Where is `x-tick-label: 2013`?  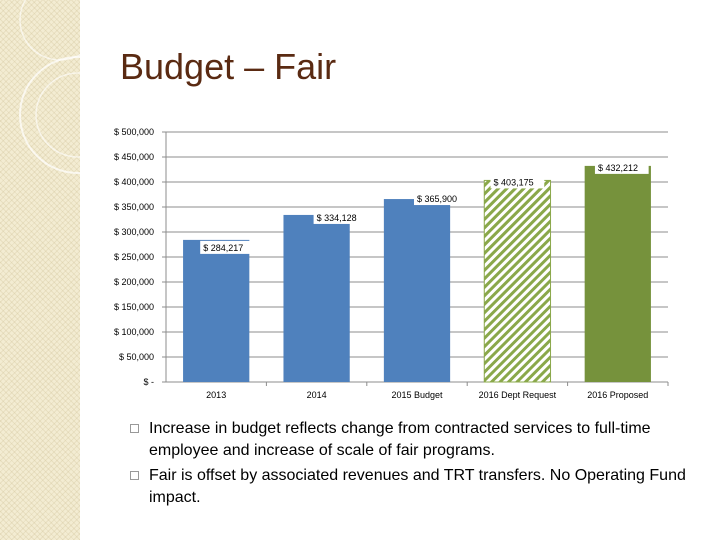 x-tick-label: 2013 is located at coordinates (216, 395).